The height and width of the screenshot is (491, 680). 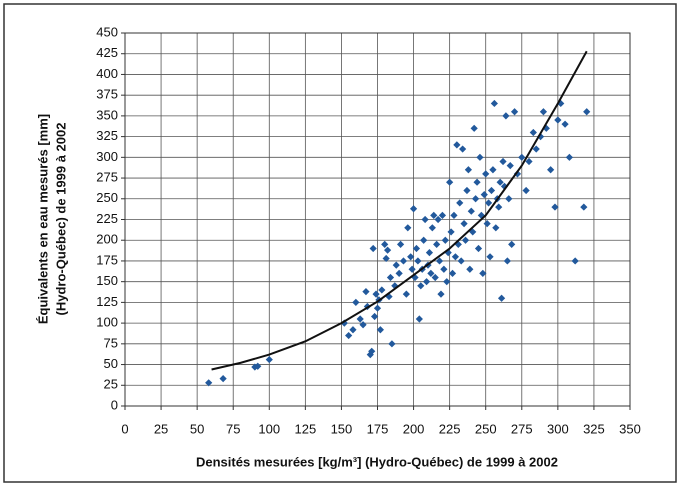 I want to click on x-tick-label: 0, so click(x=124, y=428).